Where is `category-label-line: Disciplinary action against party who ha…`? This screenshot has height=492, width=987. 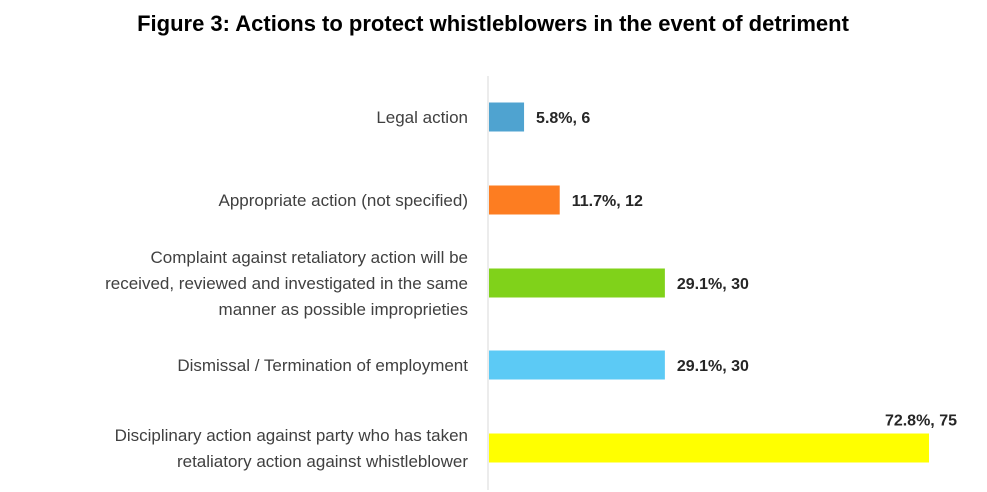
category-label-line: Disciplinary action against party who ha… is located at coordinates (291, 435).